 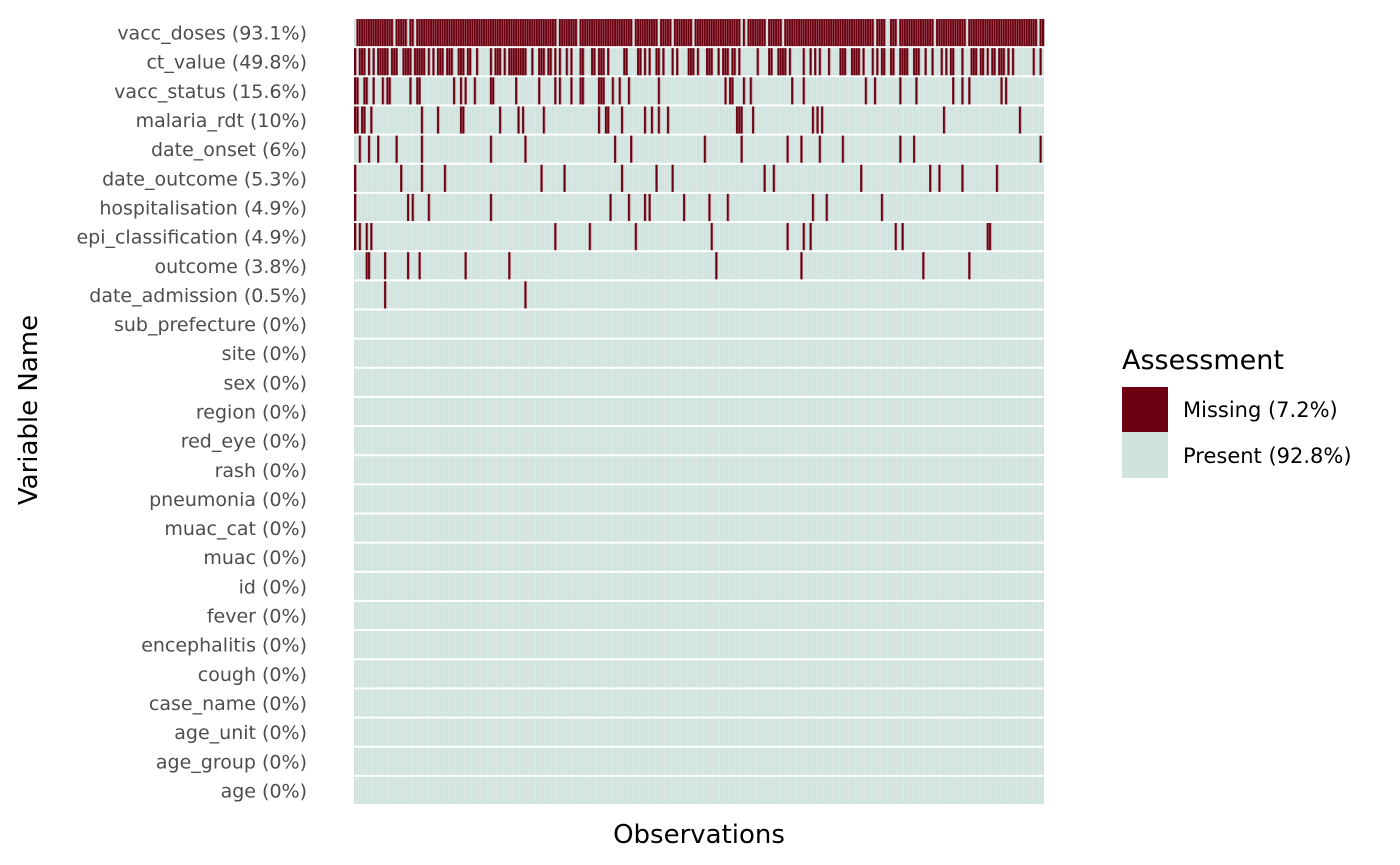 I want to click on legend-label-missing: Missing (7.2%), so click(x=1260, y=410).